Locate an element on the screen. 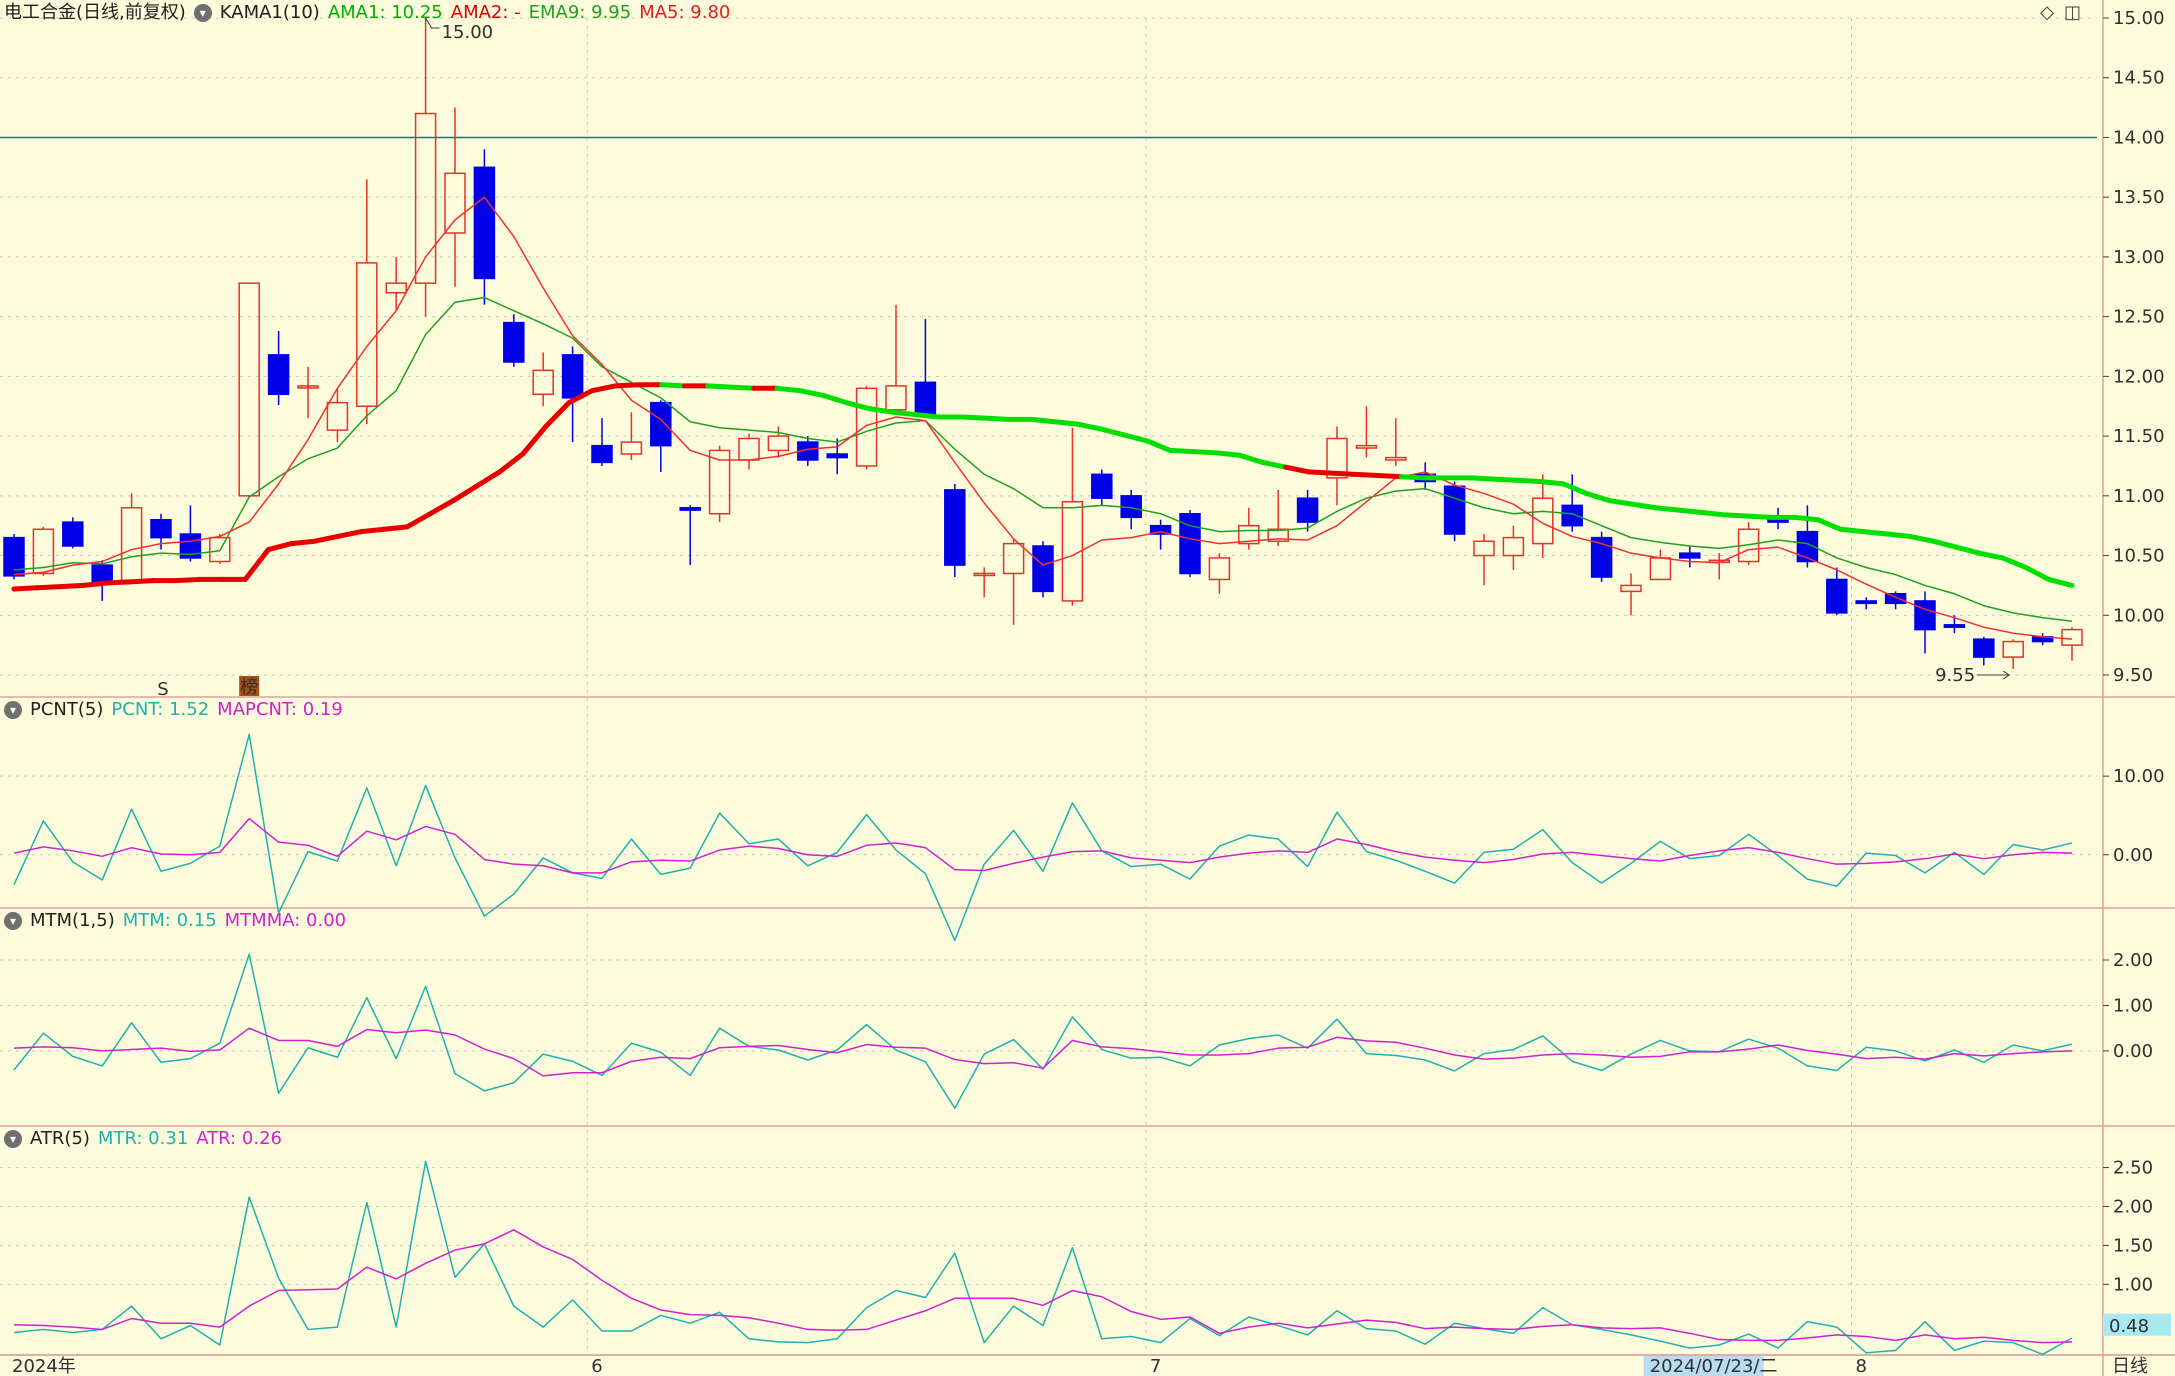 This screenshot has height=1376, width=2175. price-tick-label: 15.00 is located at coordinates (2139, 18).